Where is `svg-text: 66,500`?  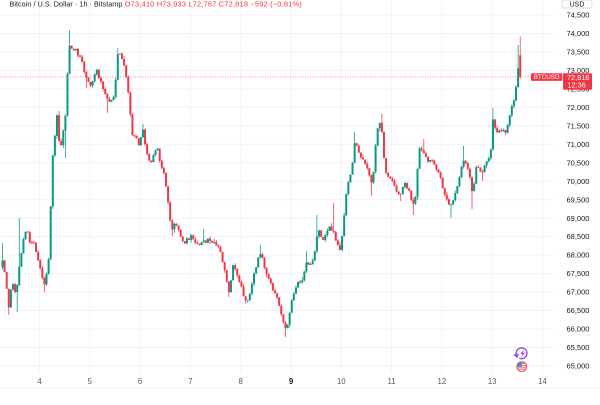
svg-text: 66,500 is located at coordinates (578, 310).